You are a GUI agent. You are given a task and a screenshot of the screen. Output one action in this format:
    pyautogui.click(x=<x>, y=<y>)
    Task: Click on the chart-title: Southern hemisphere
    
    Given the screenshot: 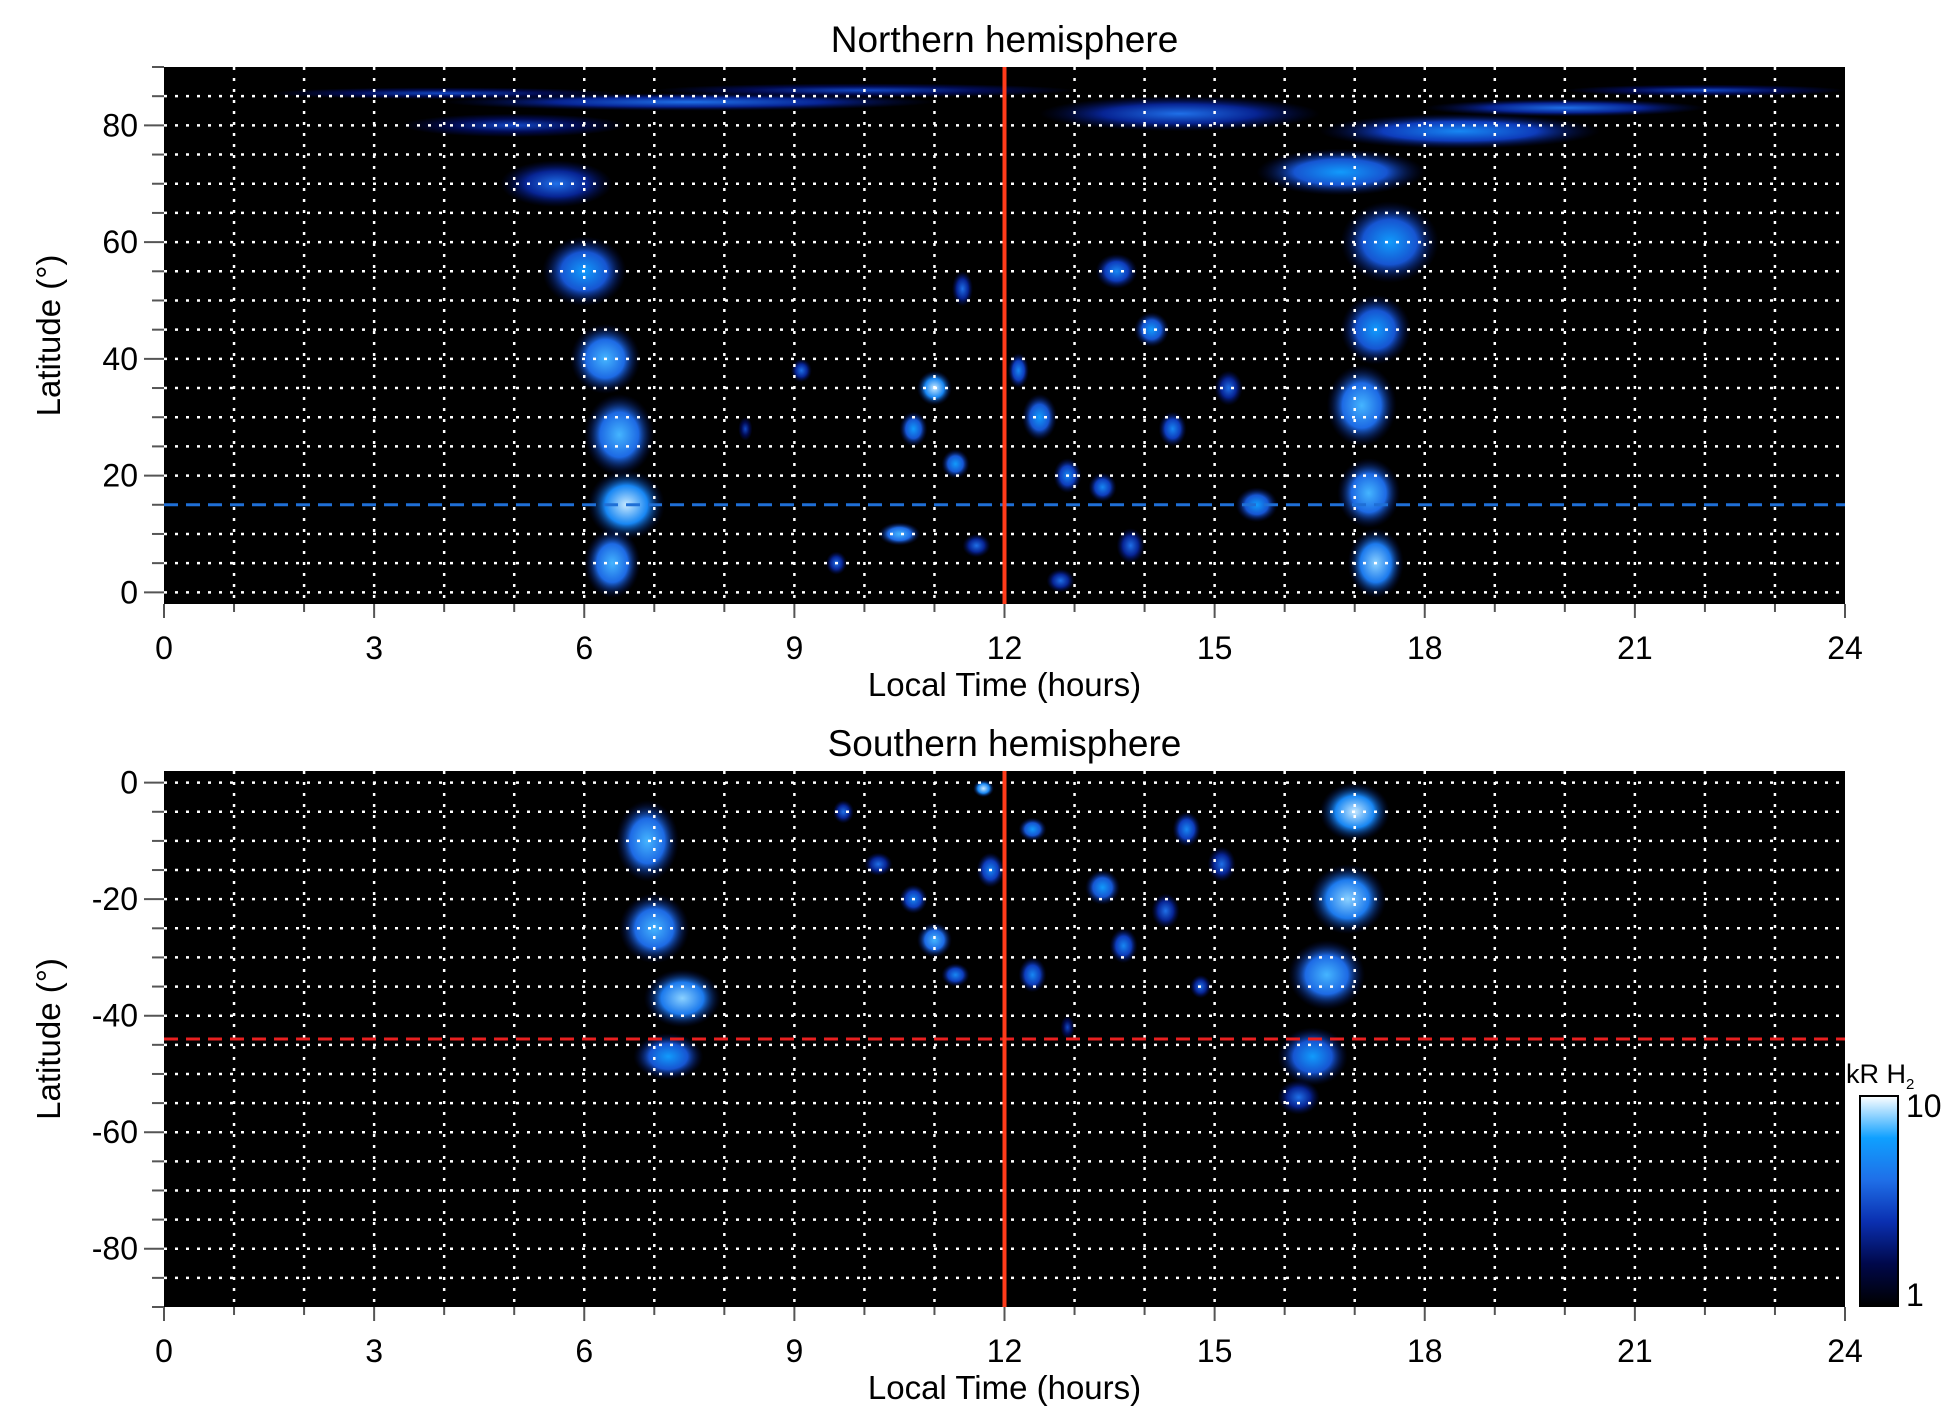 What is the action you would take?
    pyautogui.click(x=1005, y=743)
    